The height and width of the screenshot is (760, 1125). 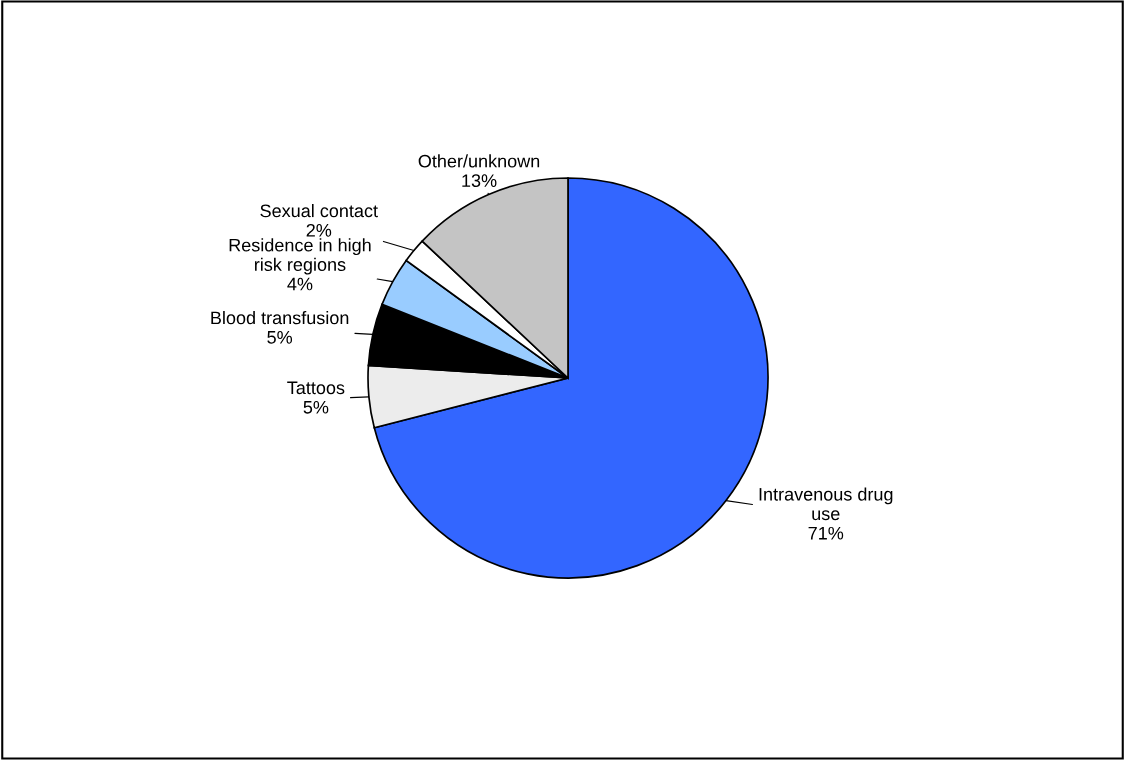 I want to click on slice-label: Intravenous drug use, so click(x=826, y=504).